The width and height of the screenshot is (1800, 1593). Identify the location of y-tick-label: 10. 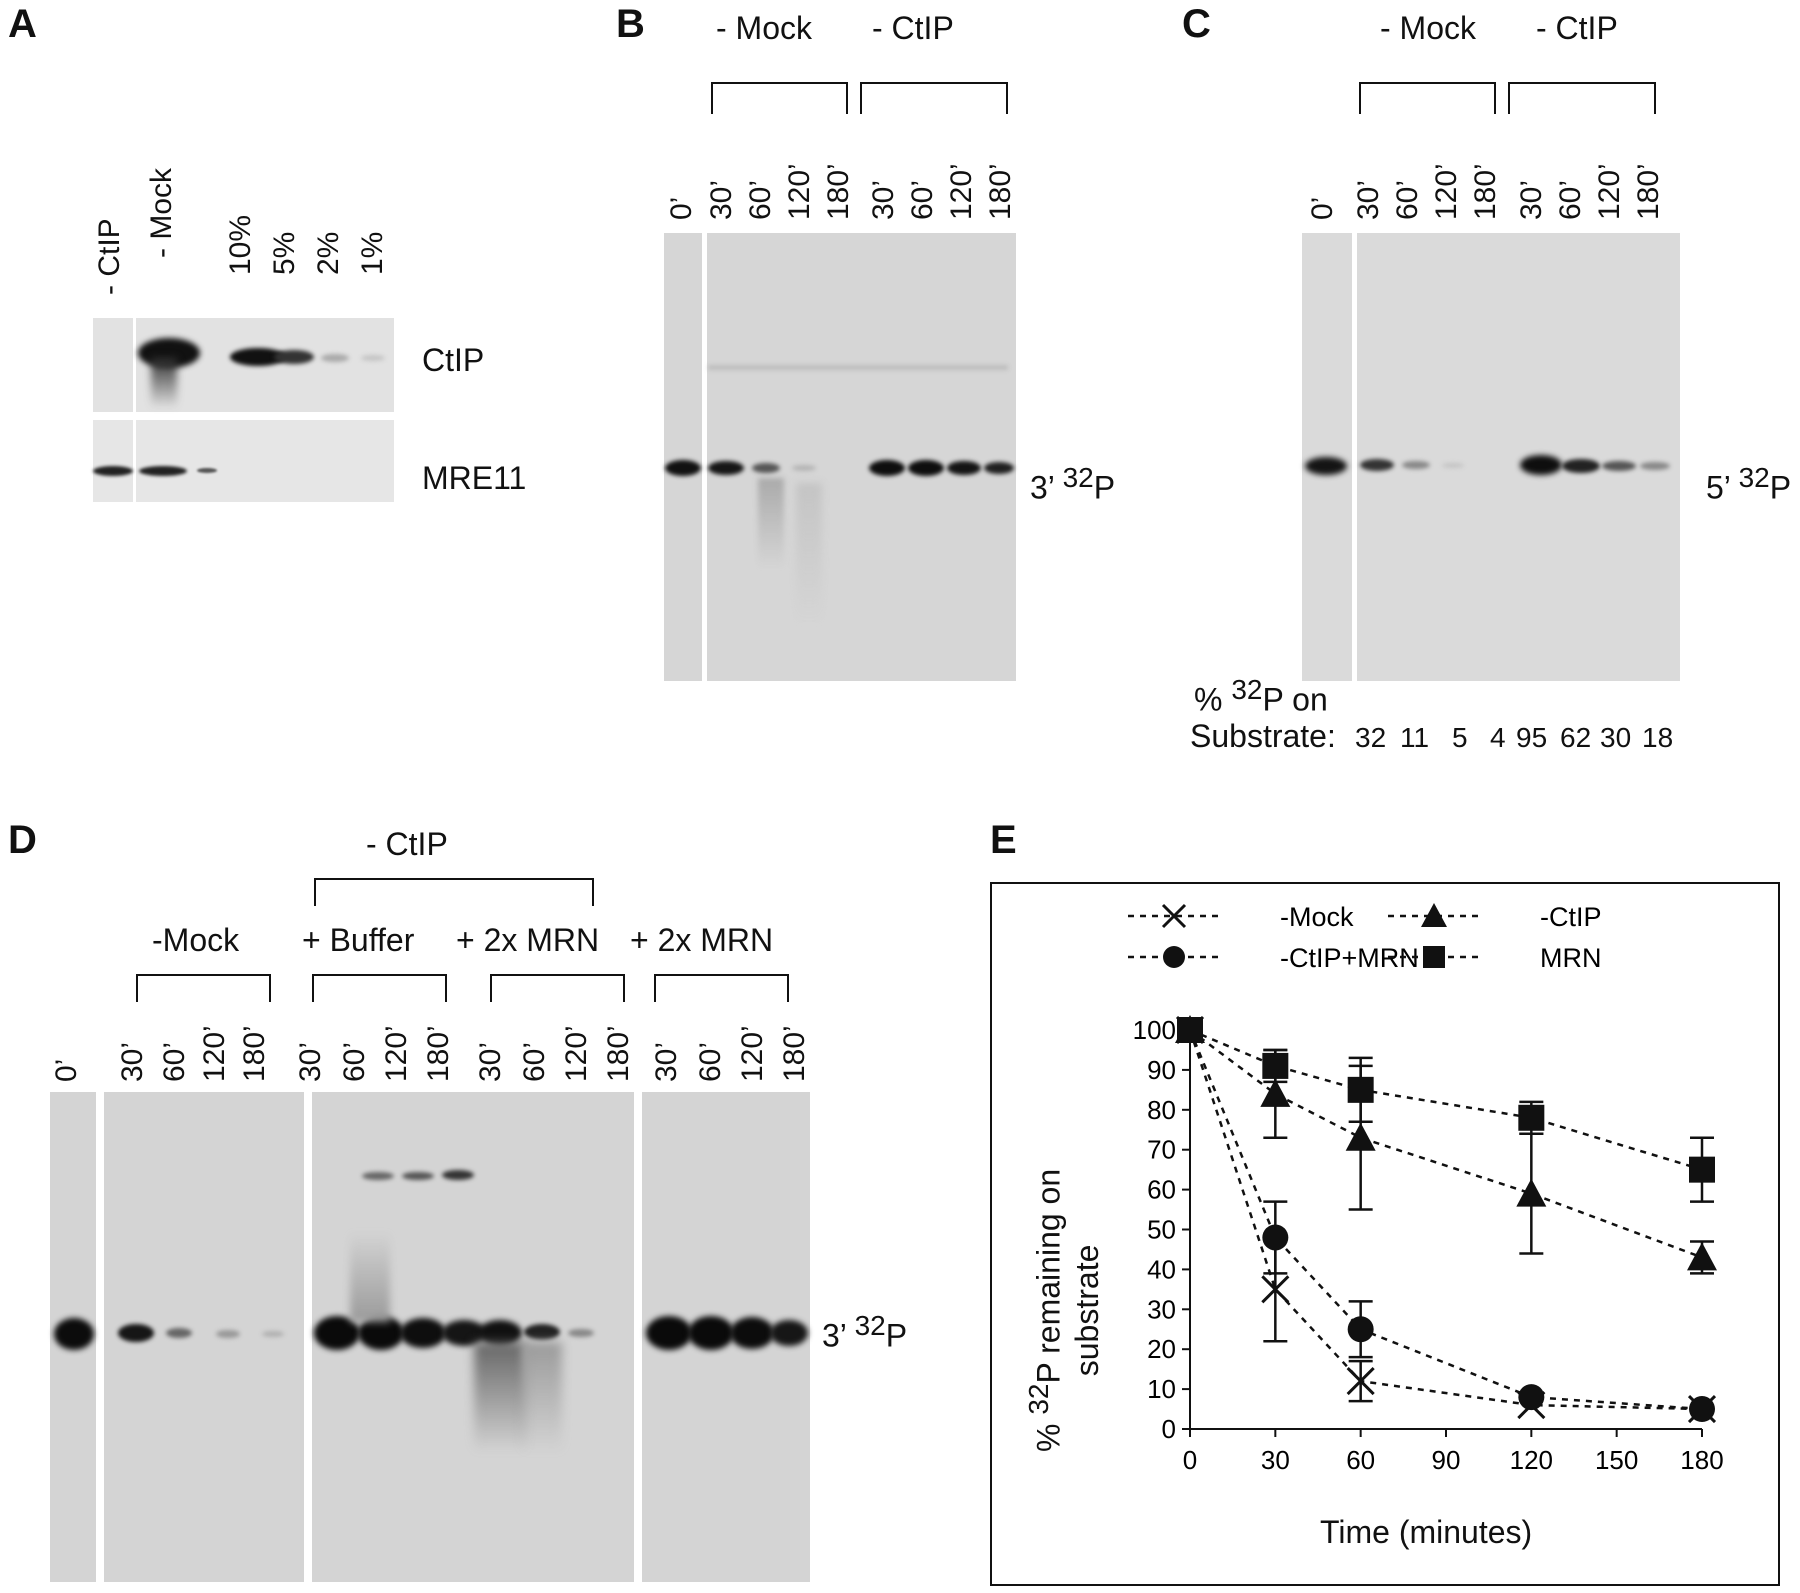
(1161, 1389).